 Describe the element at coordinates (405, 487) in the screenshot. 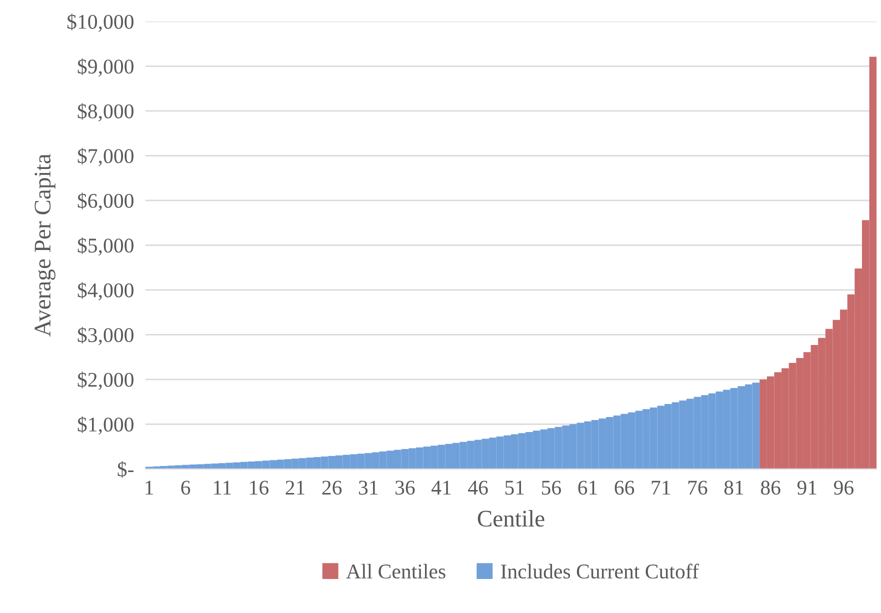

I see `x-tick-label: 36` at that location.